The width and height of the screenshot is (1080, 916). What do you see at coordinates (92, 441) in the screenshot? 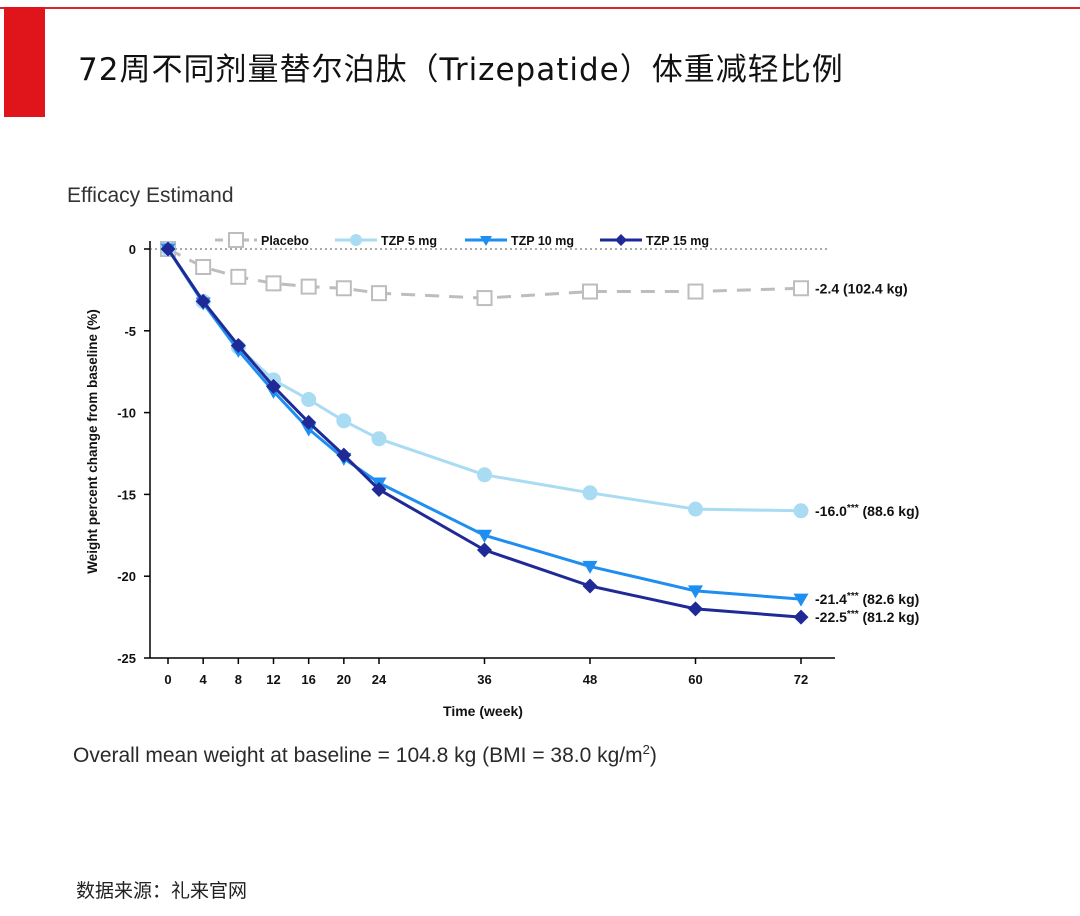
I see `y-axis-title: Weight percent change from baseline (%)` at bounding box center [92, 441].